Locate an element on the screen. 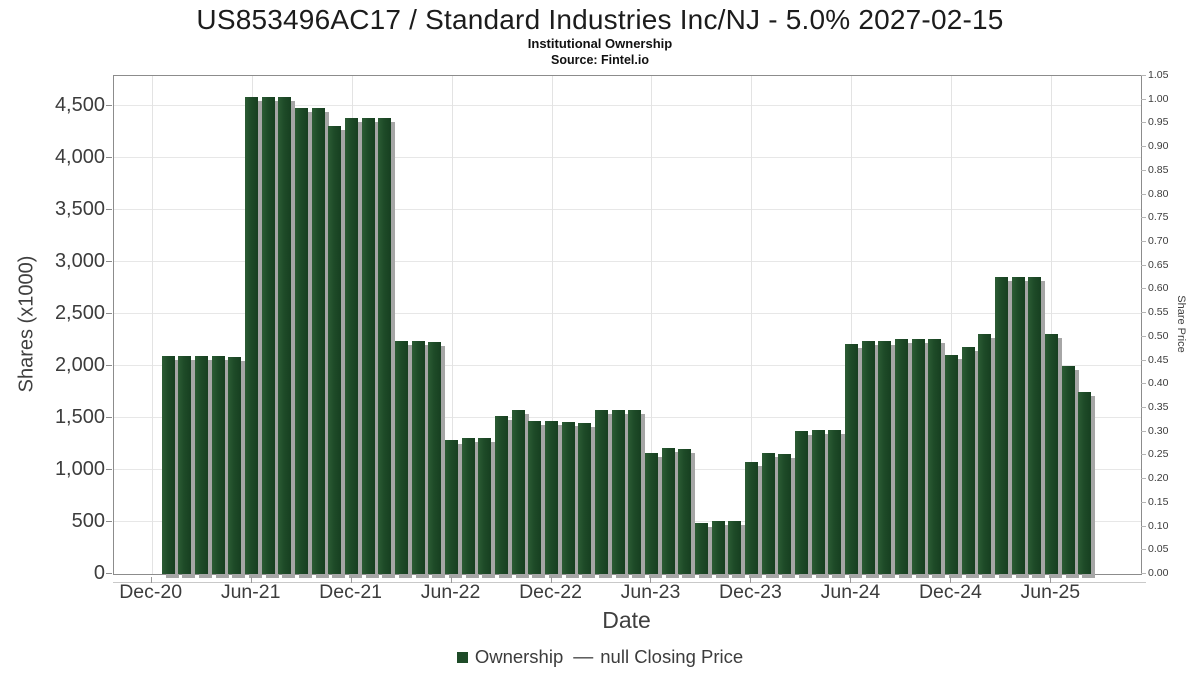 This screenshot has height=675, width=1200. y-axis-tick-label-left: 4,500 is located at coordinates (79, 105).